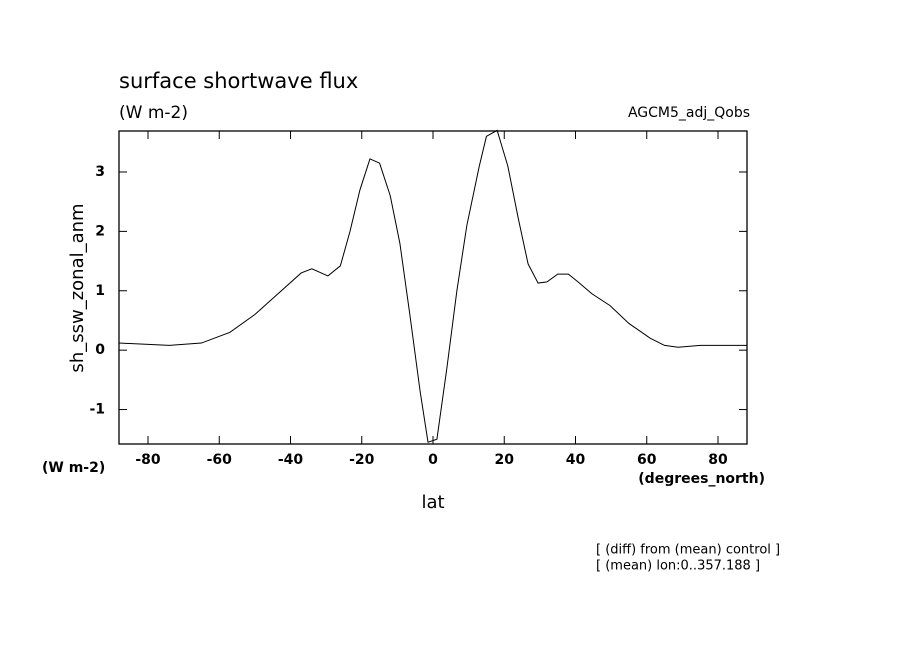 The height and width of the screenshot is (654, 904). What do you see at coordinates (432, 502) in the screenshot?
I see `x-axis-label: lat` at bounding box center [432, 502].